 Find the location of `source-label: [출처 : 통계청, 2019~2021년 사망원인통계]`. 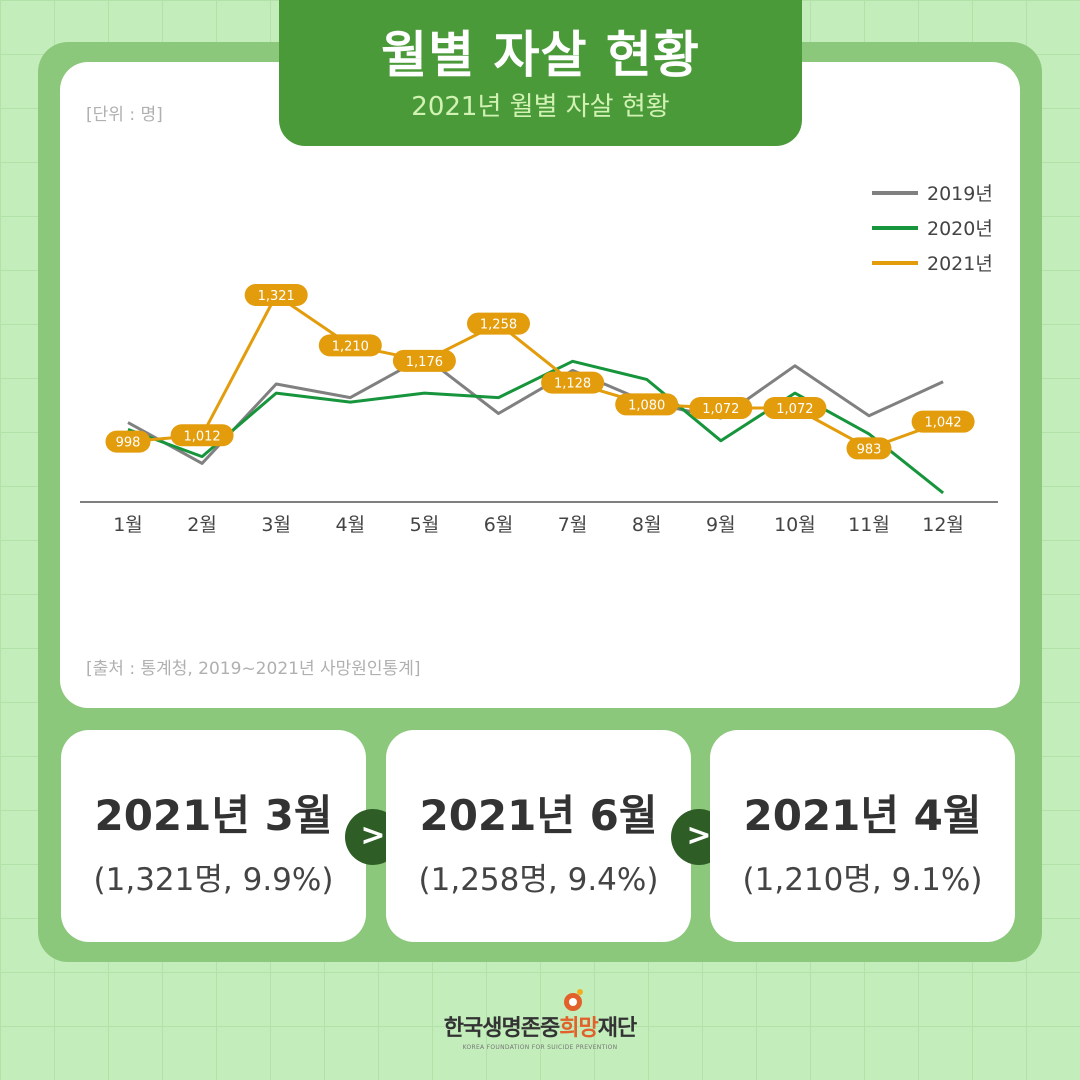

source-label: [출처 : 통계청, 2019~2021년 사망원인통계] is located at coordinates (253, 669).